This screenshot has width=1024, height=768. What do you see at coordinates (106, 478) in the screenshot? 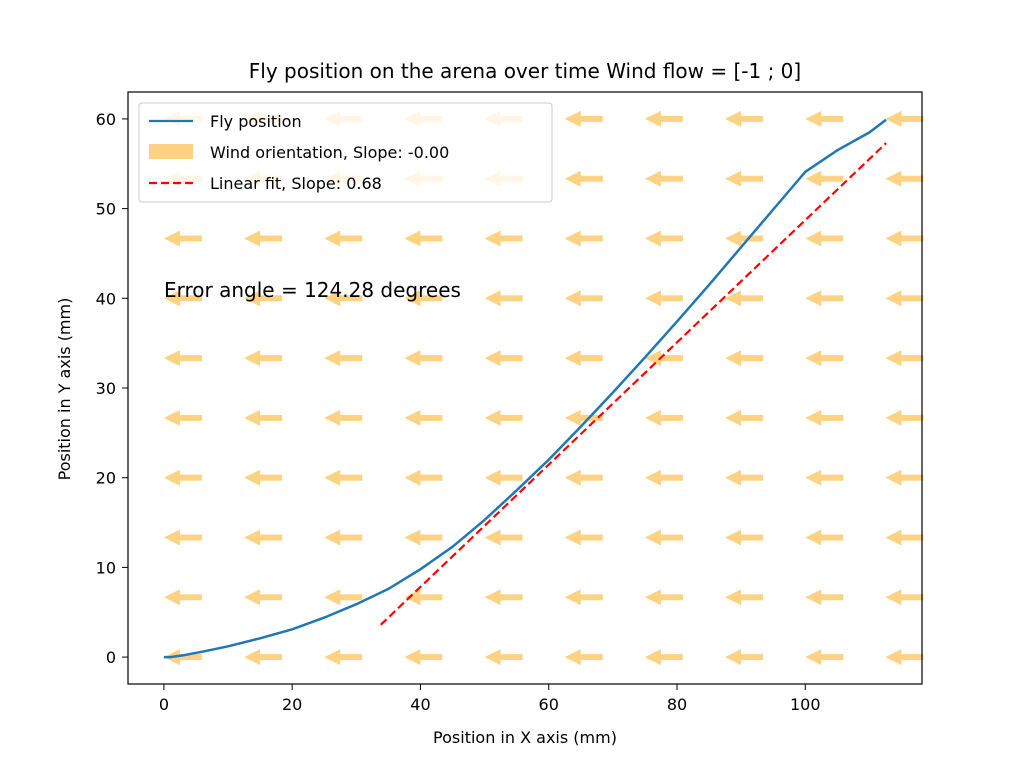
I see `y-tick-label: 20` at bounding box center [106, 478].